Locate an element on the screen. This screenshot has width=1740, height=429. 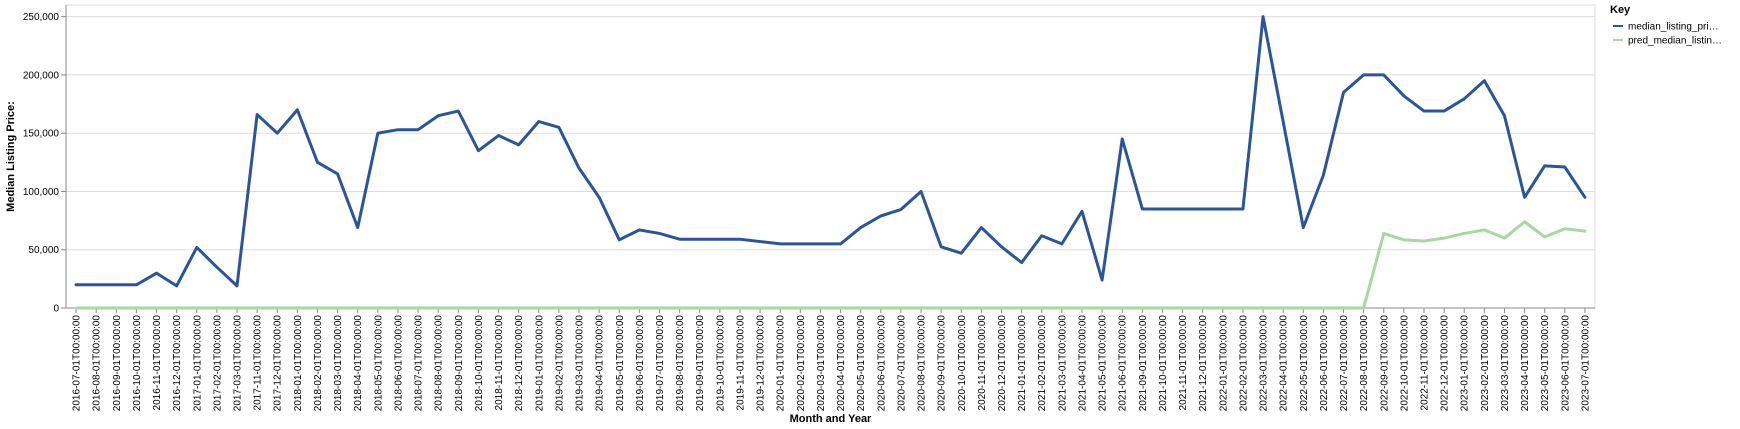
y-tick-label: 100,000 is located at coordinates (41, 192).